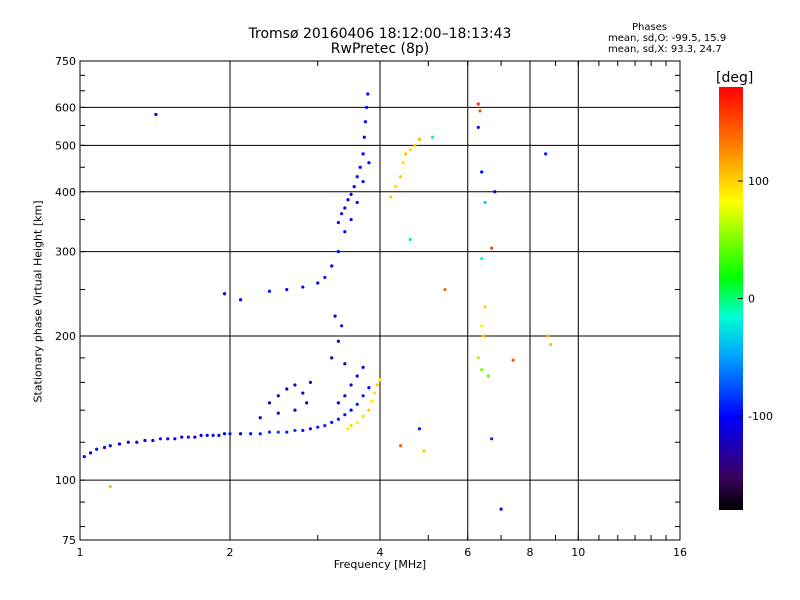 Image resolution: width=800 pixels, height=600 pixels. I want to click on y-tick-label: 75, so click(69, 540).